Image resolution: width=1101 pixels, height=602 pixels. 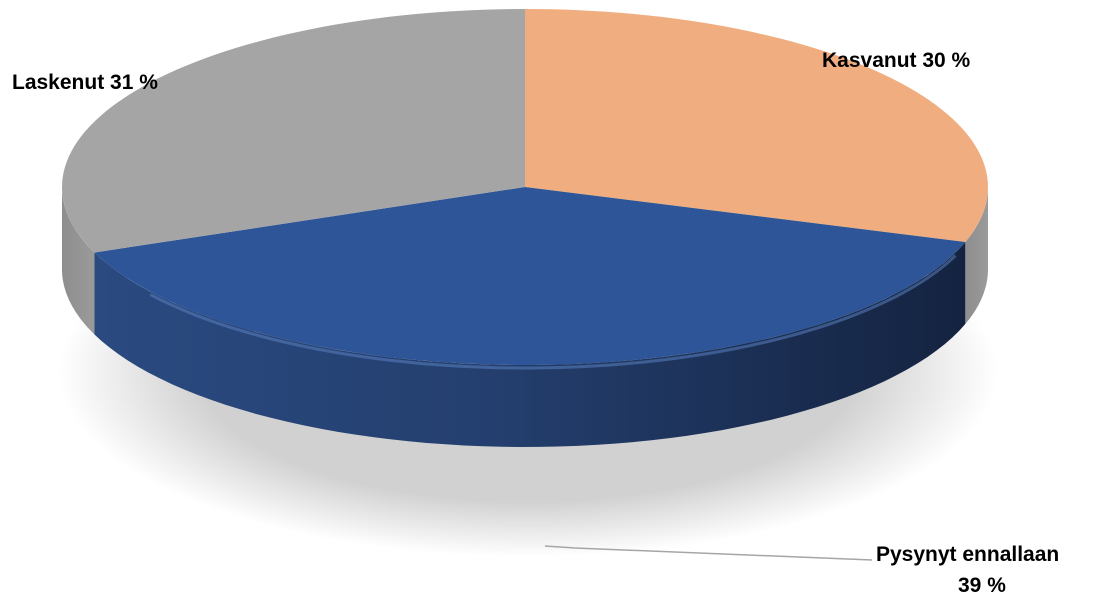 I want to click on pysynyt-leader-line, so click(x=708, y=553).